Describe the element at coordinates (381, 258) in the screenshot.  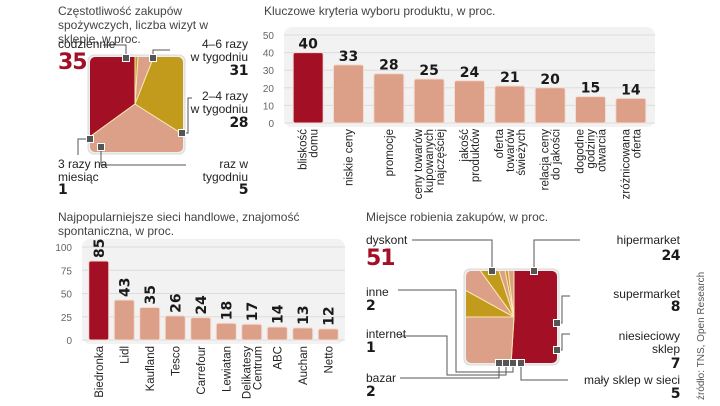
I see `pie2-value-dyskont: 51` at that location.